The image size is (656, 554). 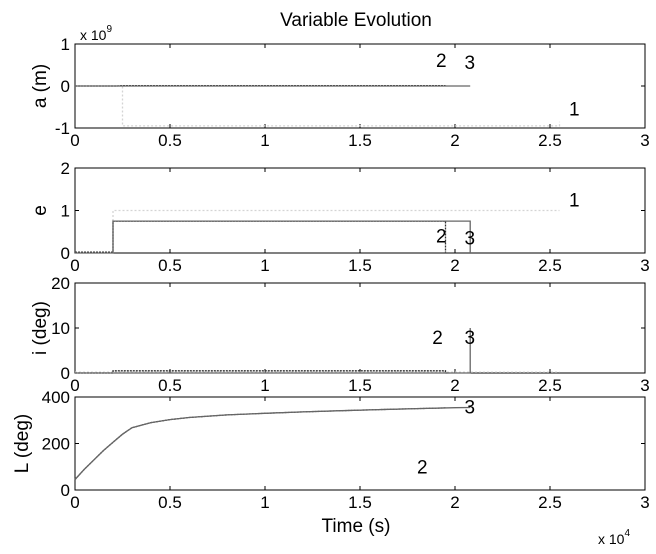 I want to click on x-axis-exponent: x 104, so click(x=614, y=537).